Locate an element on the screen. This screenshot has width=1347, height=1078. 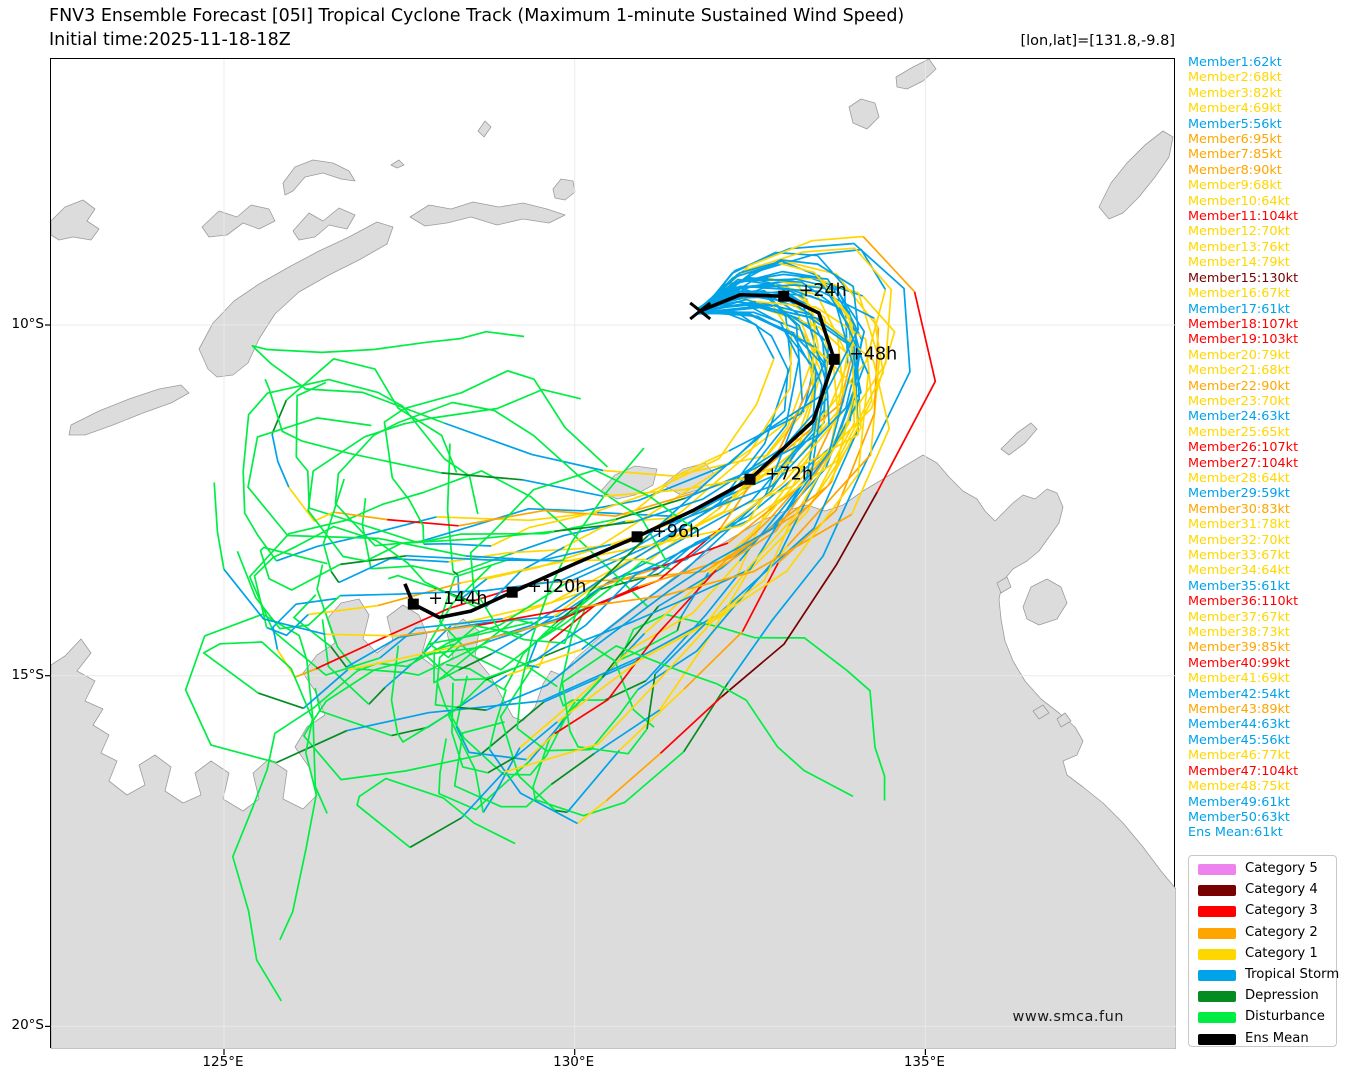
member-intensity-item: Member18:107kt is located at coordinates (1243, 324).